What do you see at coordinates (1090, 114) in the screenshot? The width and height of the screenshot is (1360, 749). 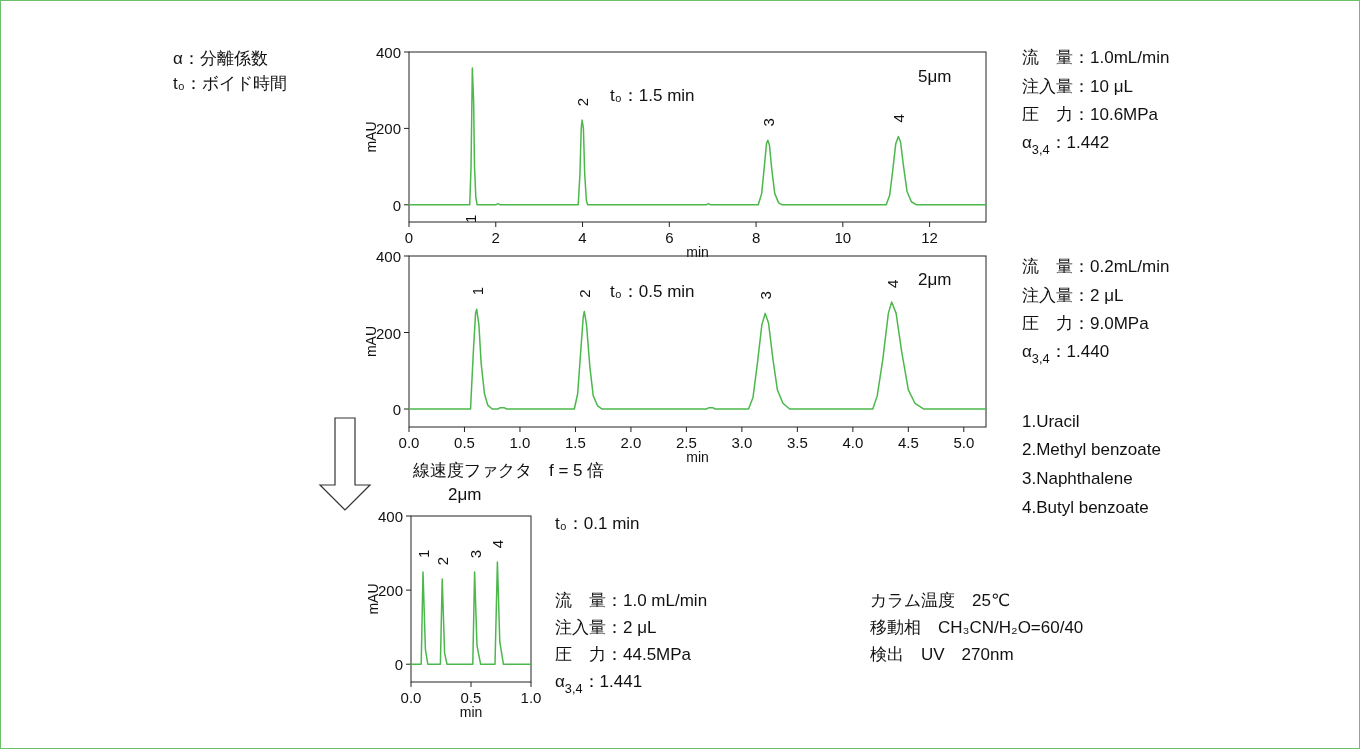 I see `text: 圧 力：10.6MPa` at bounding box center [1090, 114].